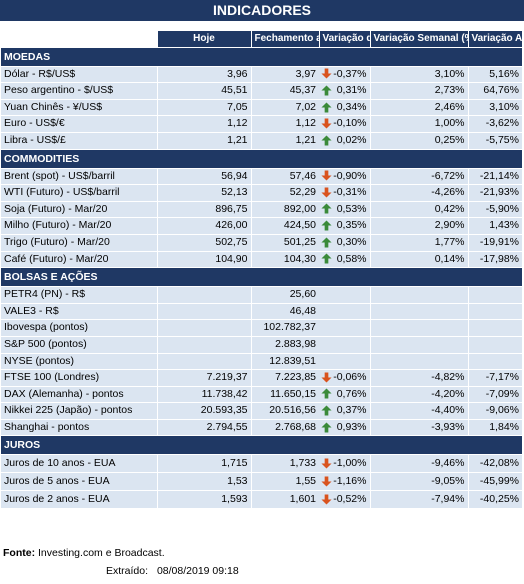  I want to click on value-fechamento: 1,55, so click(284, 482).